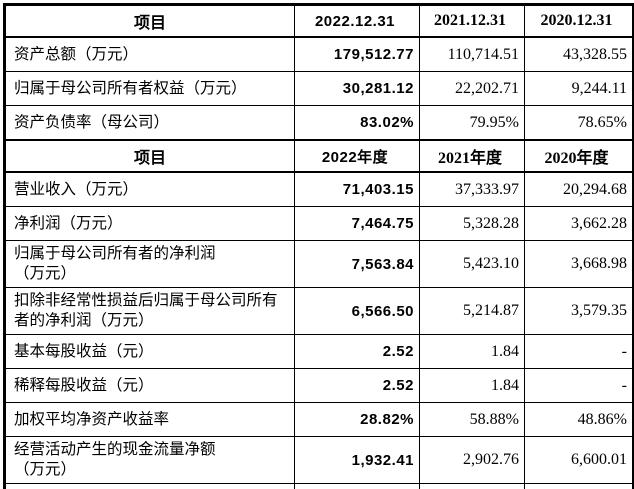  I want to click on value-2022: 7,563.84, so click(357, 264).